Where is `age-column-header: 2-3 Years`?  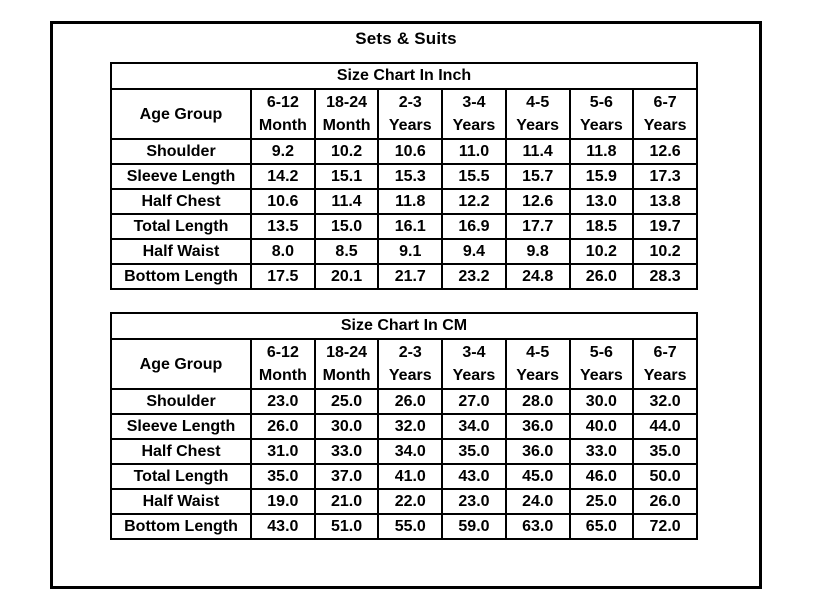
age-column-header: 2-3 Years is located at coordinates (410, 364).